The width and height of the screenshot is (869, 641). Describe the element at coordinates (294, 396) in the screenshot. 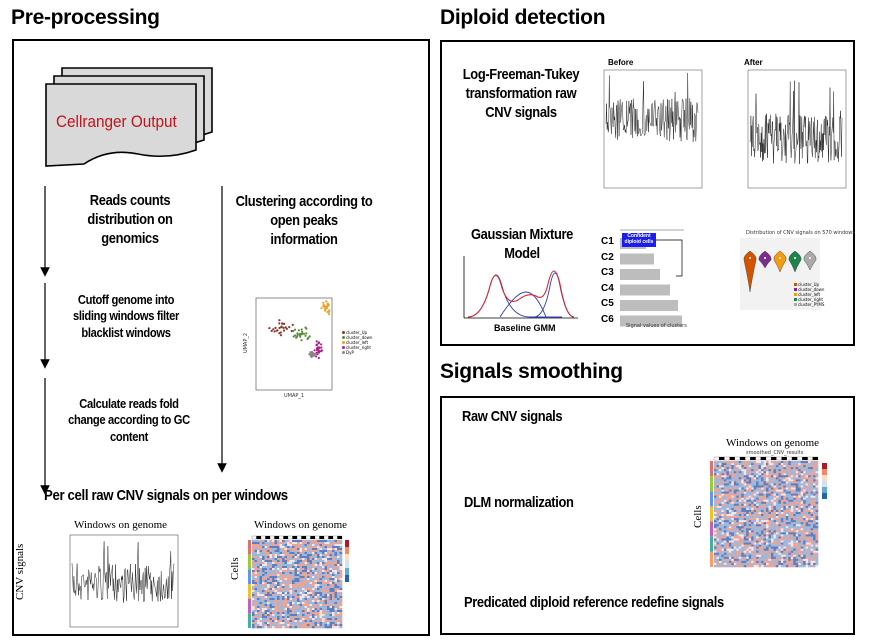

I see `umap-xlabel: UMAP_1` at that location.